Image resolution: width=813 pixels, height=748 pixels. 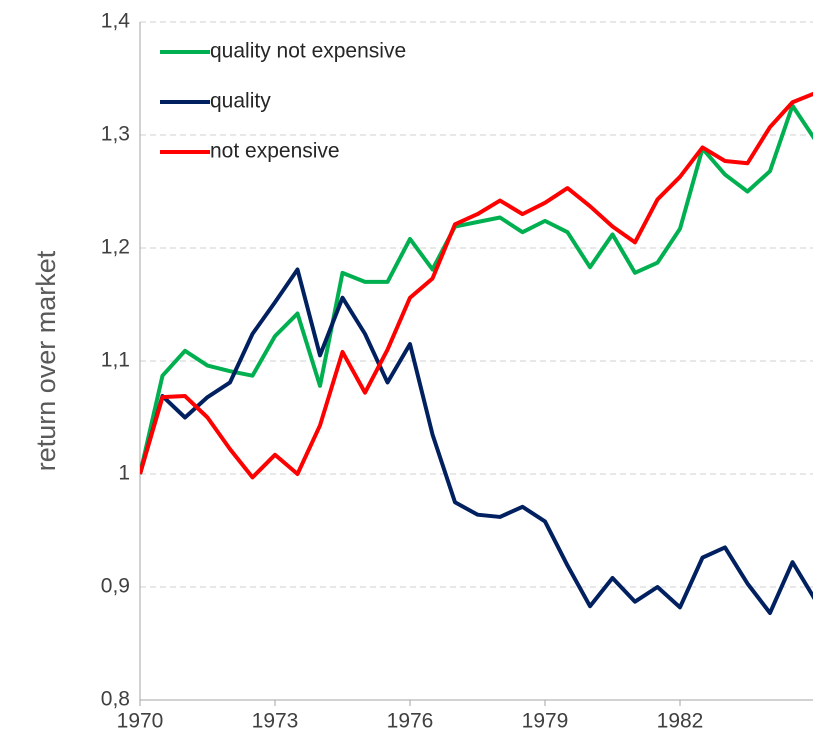 What do you see at coordinates (115, 247) in the screenshot?
I see `y-tick-label: 1,2` at bounding box center [115, 247].